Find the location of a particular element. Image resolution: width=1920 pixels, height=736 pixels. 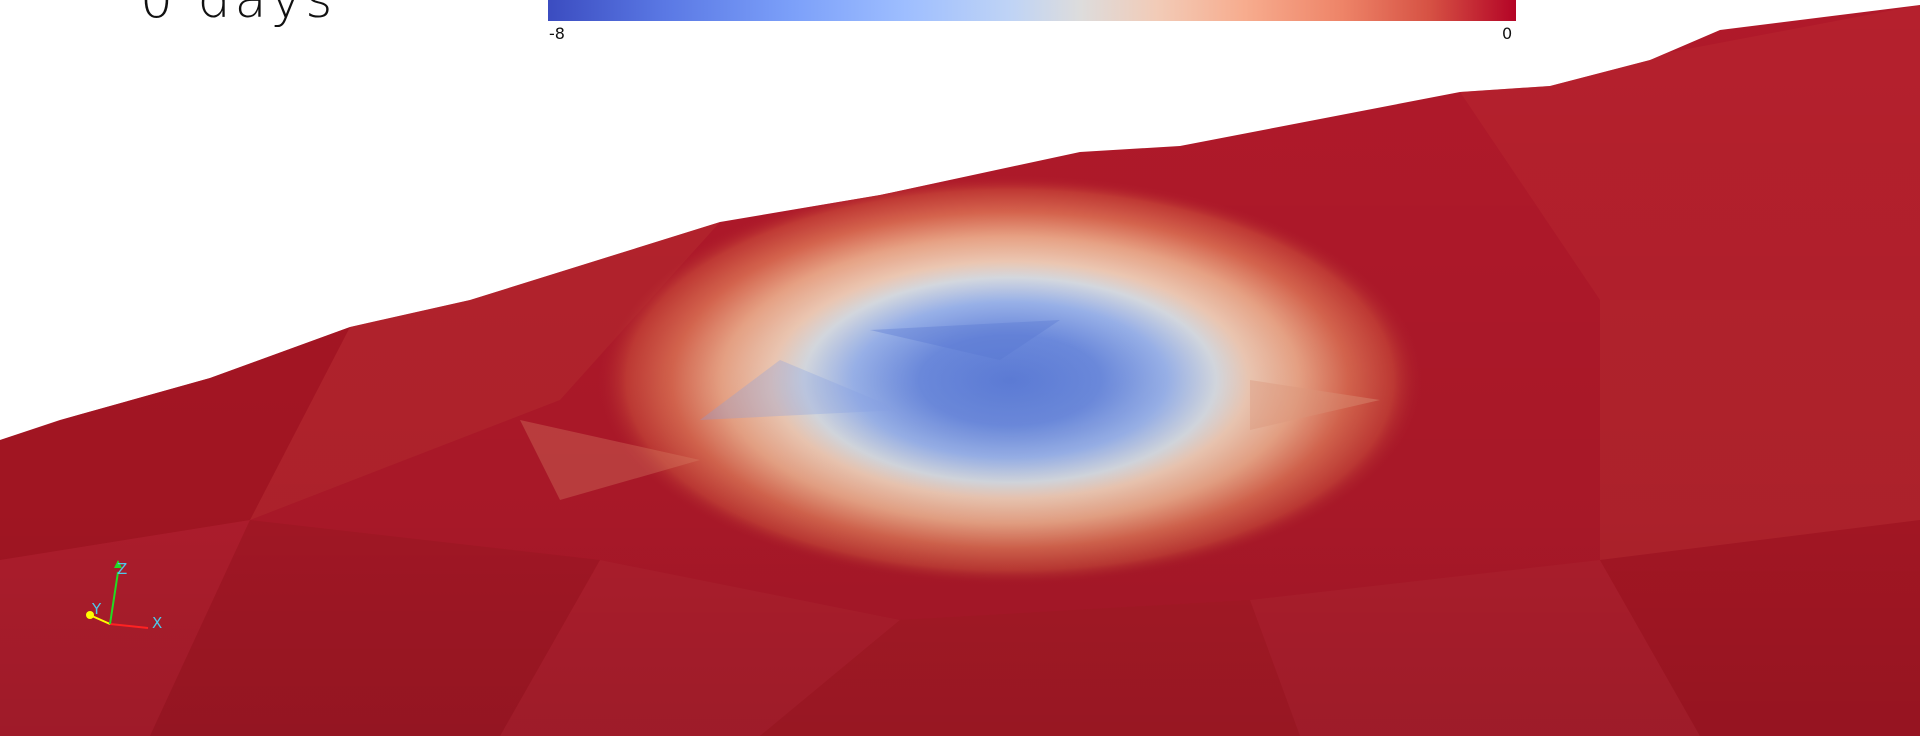

y-axis-label: Y is located at coordinates (97, 609).